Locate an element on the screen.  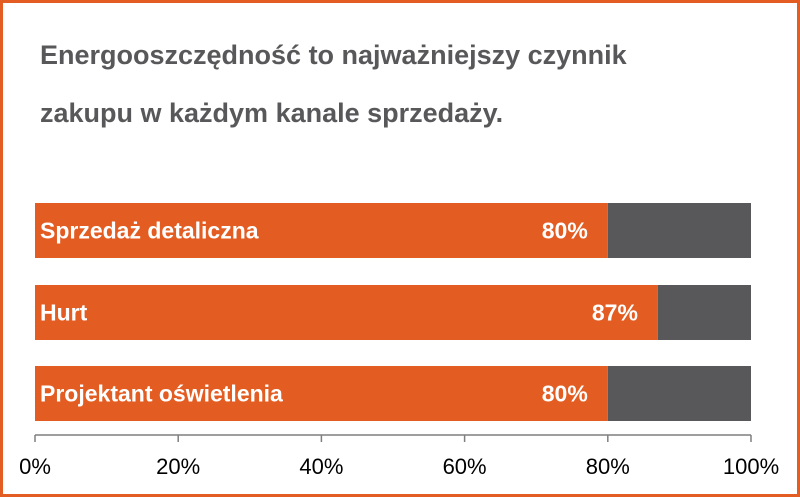
value-label-2: 80% is located at coordinates (565, 394).